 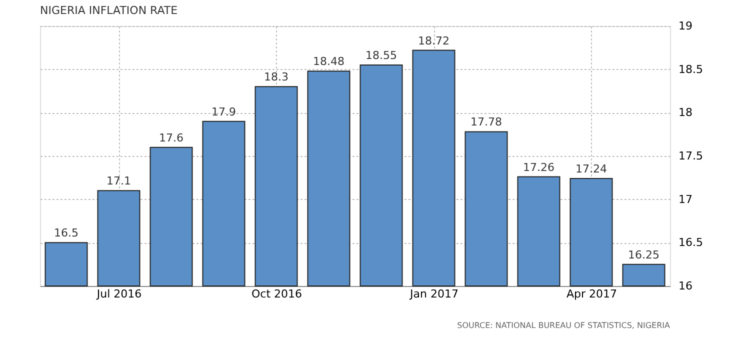 I want to click on y-tick-label: 18, so click(x=685, y=113).